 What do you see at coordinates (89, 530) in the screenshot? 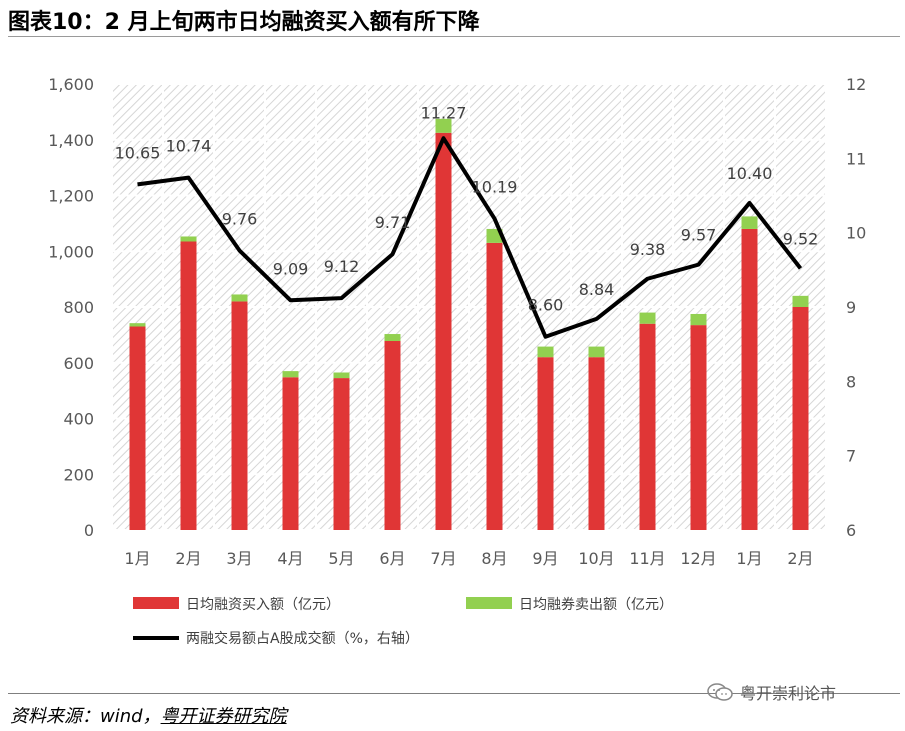
I see `left-tick-label: 0` at bounding box center [89, 530].